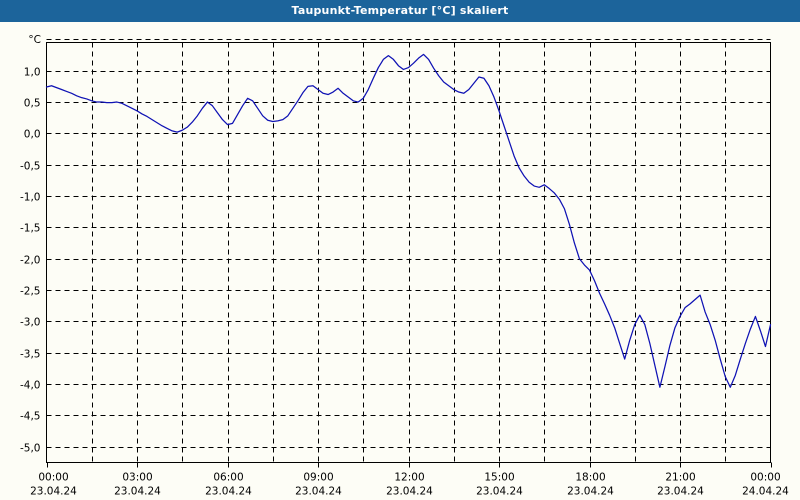 Image resolution: width=800 pixels, height=500 pixels. What do you see at coordinates (32, 135) in the screenshot?
I see `y-axis-tick-label: 0,0` at bounding box center [32, 135].